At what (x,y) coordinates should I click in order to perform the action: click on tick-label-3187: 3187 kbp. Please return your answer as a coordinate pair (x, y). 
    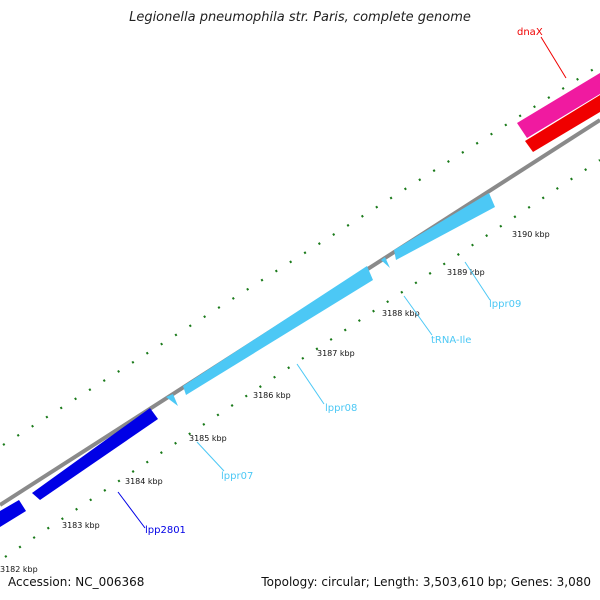
    Looking at the image, I should click on (336, 353).